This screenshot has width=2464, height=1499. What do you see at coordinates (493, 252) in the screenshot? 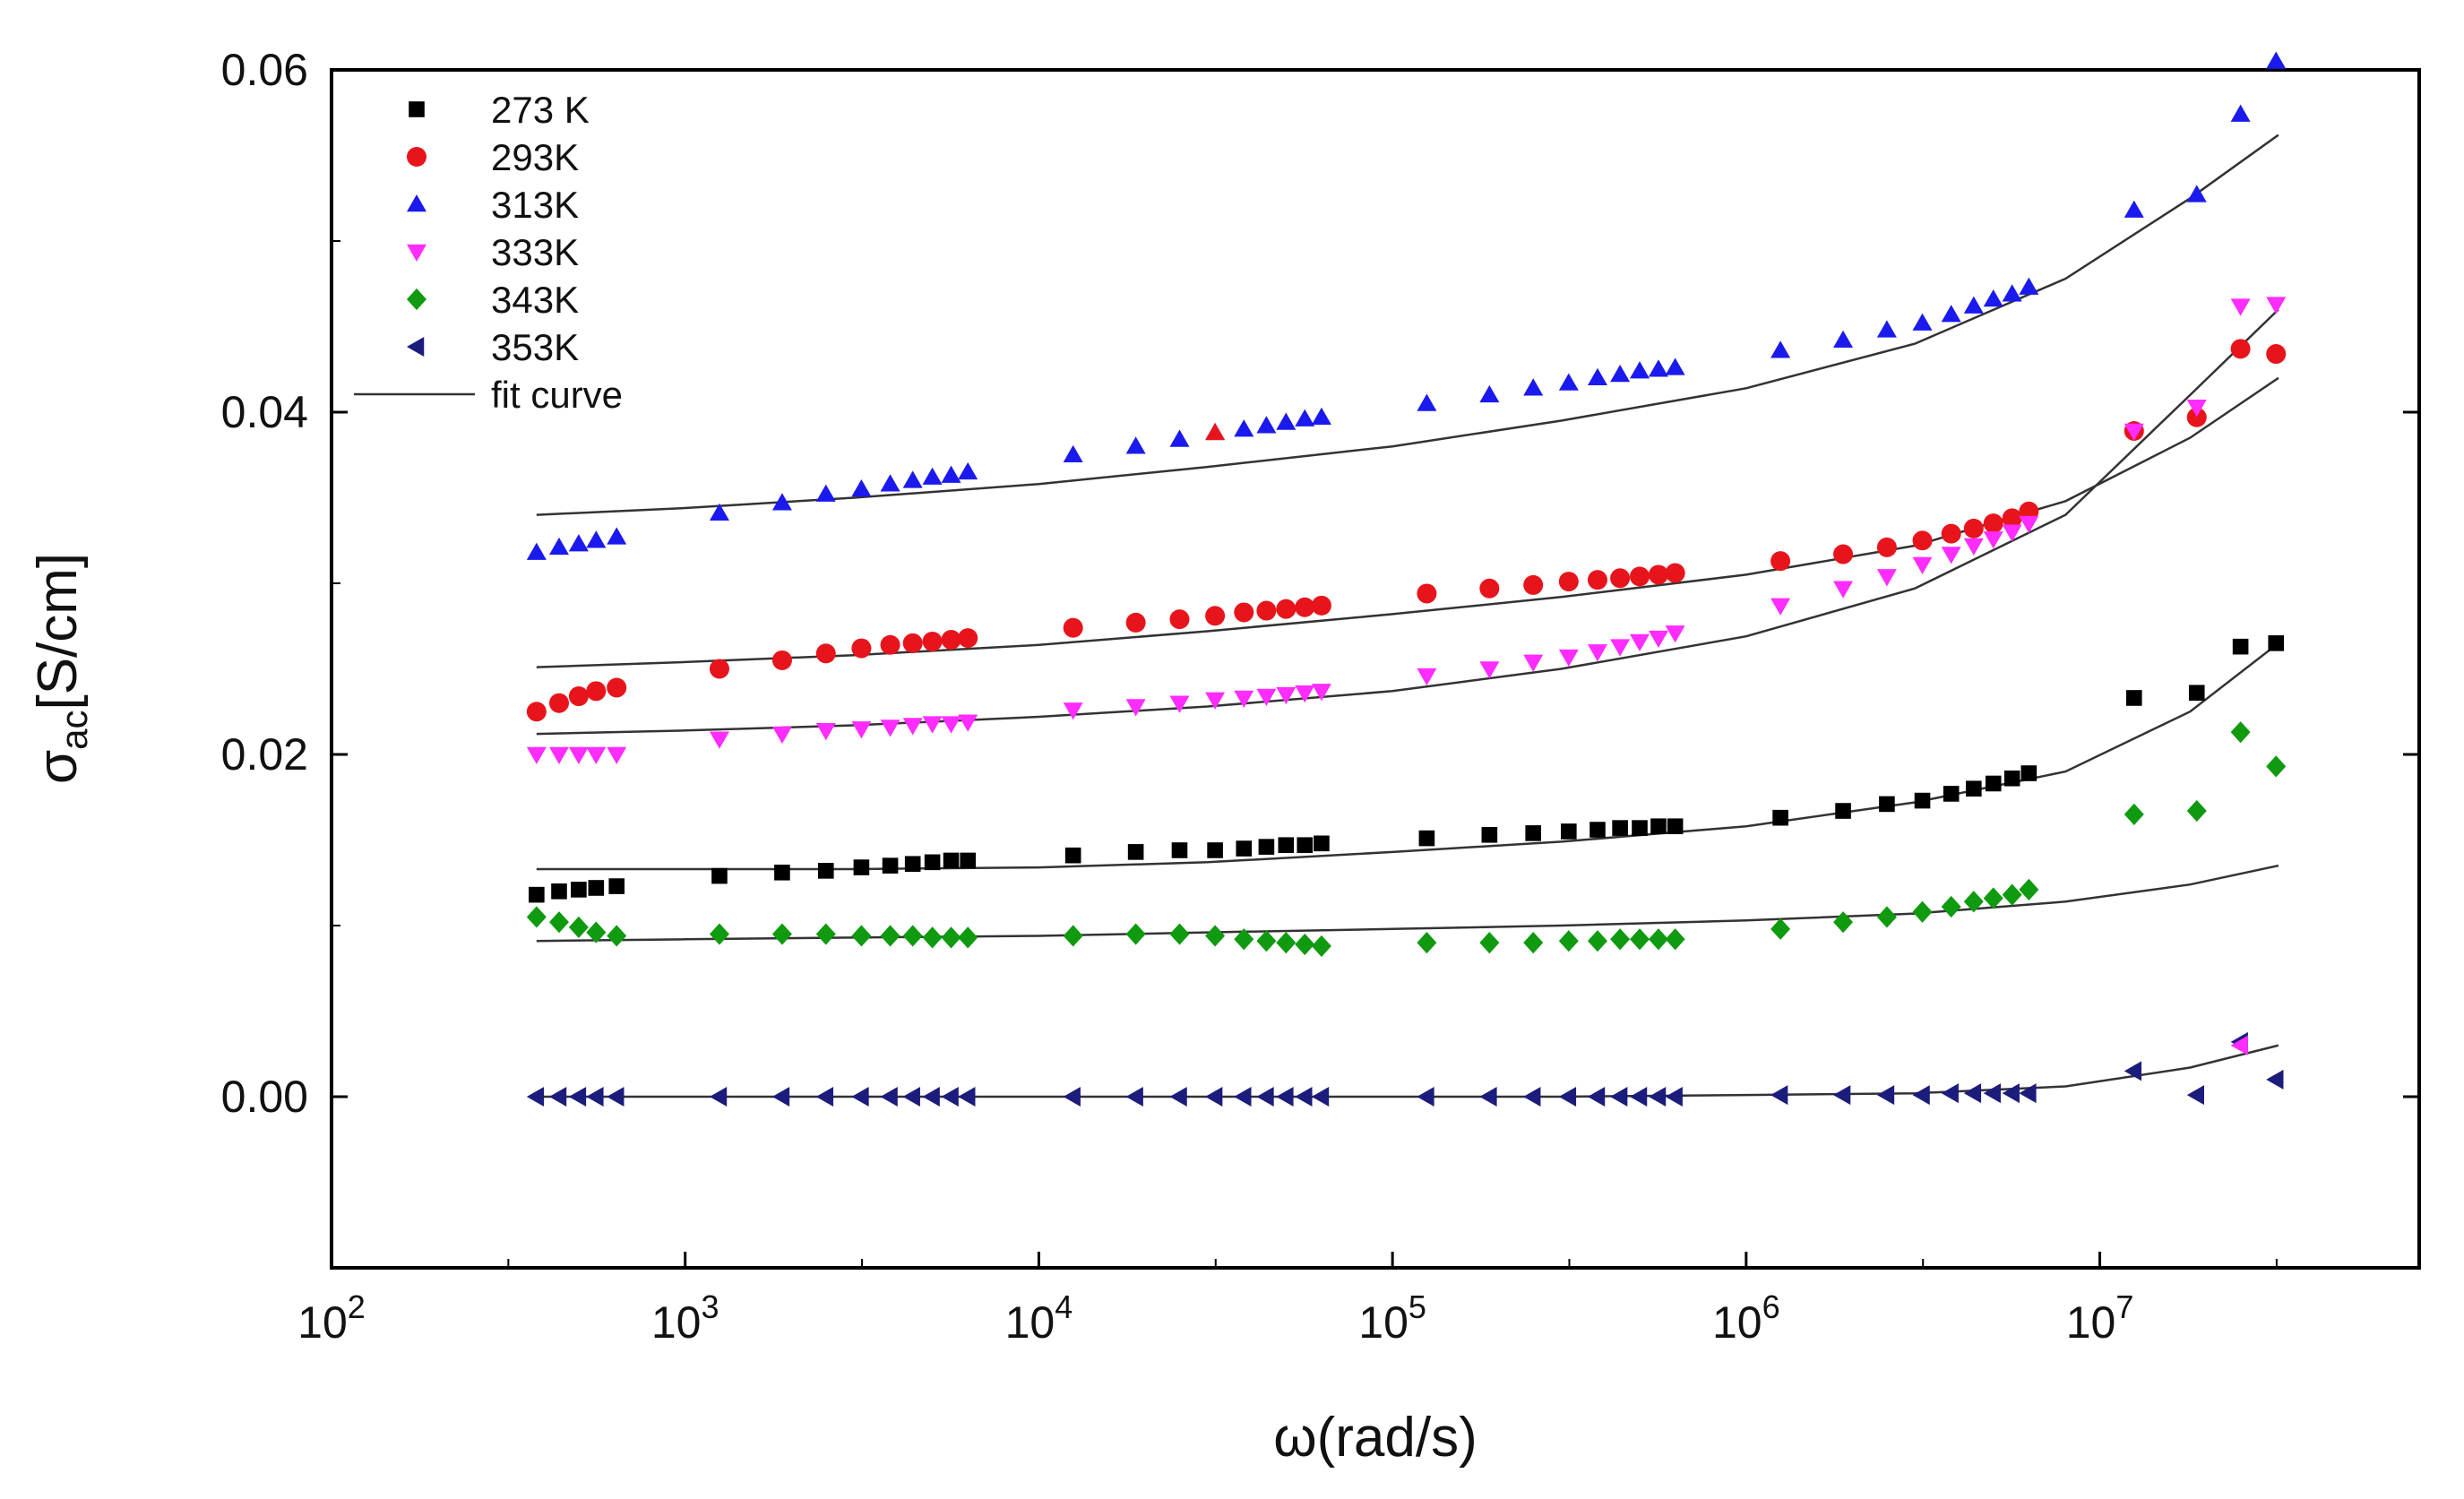
I see `legend-item-333k: 333K` at bounding box center [493, 252].